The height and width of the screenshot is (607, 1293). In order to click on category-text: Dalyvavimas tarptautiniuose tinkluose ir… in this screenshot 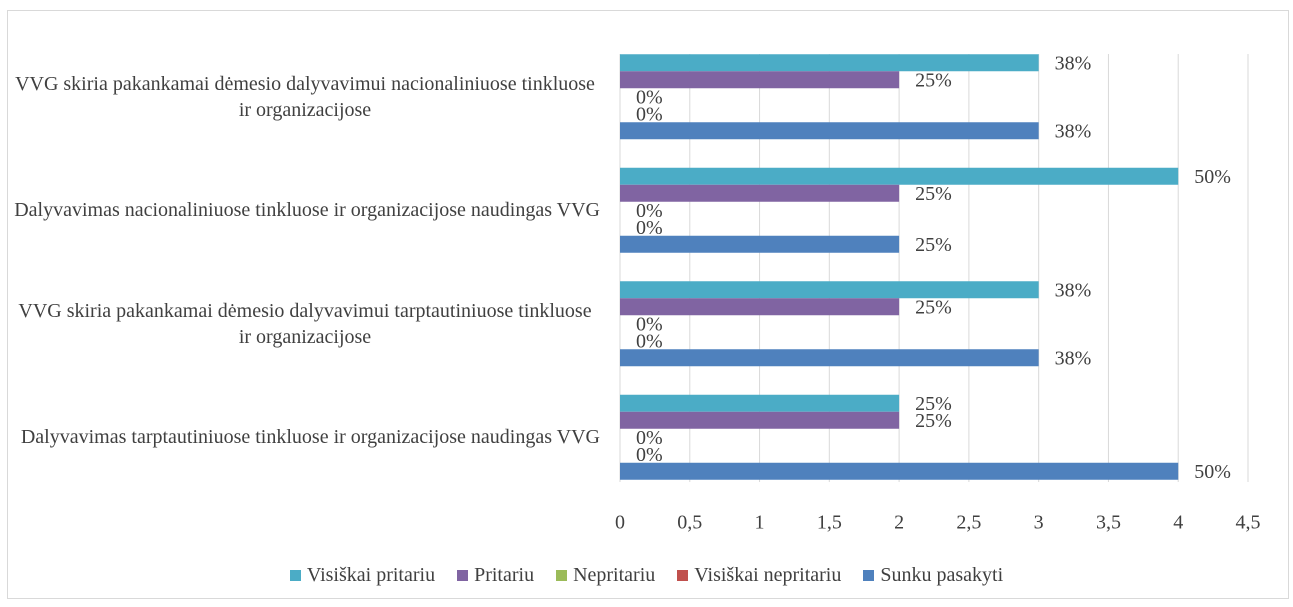, I will do `click(310, 437)`.